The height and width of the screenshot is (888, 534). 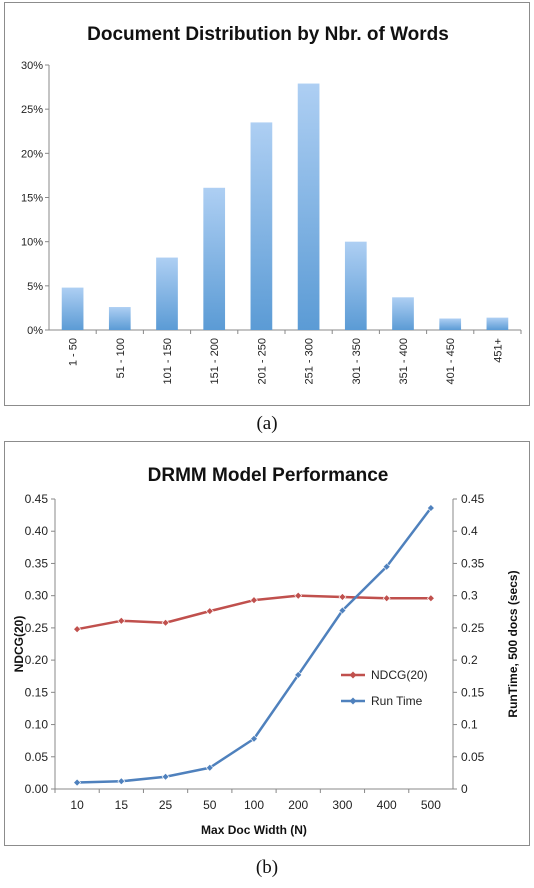 What do you see at coordinates (268, 475) in the screenshot?
I see `chart-title: DRMM Model Performance` at bounding box center [268, 475].